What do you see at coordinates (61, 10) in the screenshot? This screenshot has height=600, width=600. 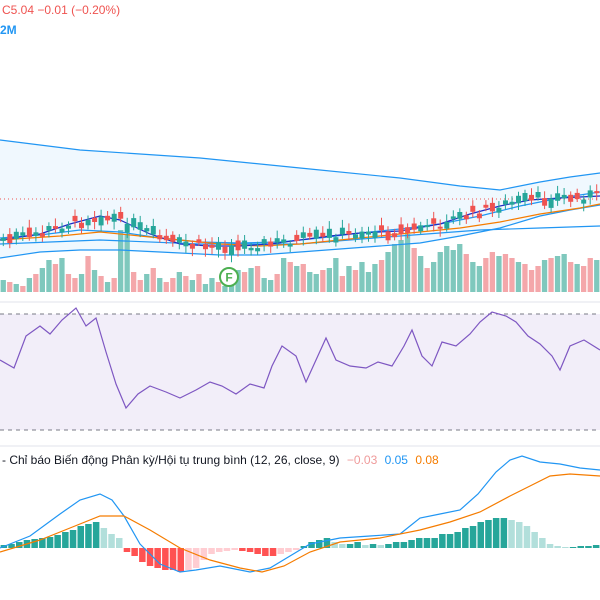 I see `price-legend: C5.04 −0.01 (−0.20%)` at bounding box center [61, 10].